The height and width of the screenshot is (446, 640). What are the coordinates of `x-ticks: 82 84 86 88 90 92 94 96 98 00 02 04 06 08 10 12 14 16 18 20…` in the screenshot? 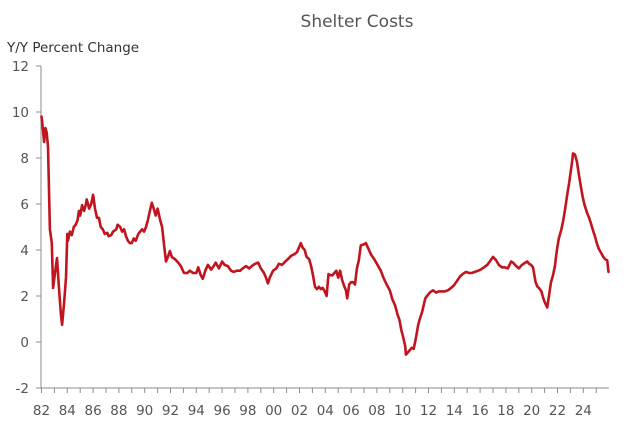 It's located at (315, 403).